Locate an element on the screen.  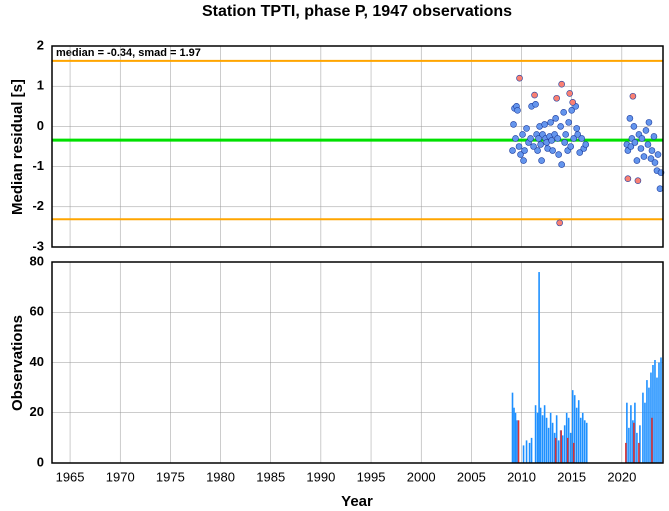
x-tick-label: 1985 is located at coordinates (270, 476).